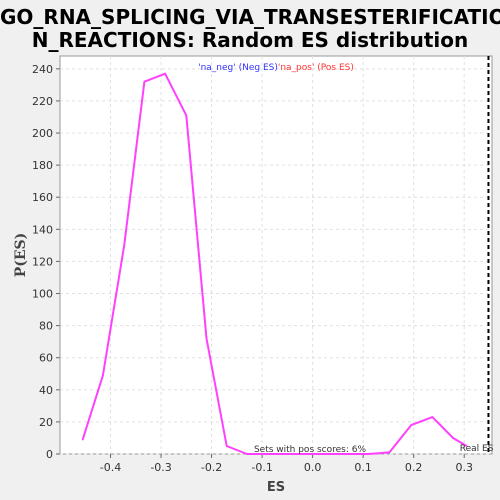 The image size is (500, 500). What do you see at coordinates (21, 255) in the screenshot?
I see `y-axis-label: P(ES)` at bounding box center [21, 255].